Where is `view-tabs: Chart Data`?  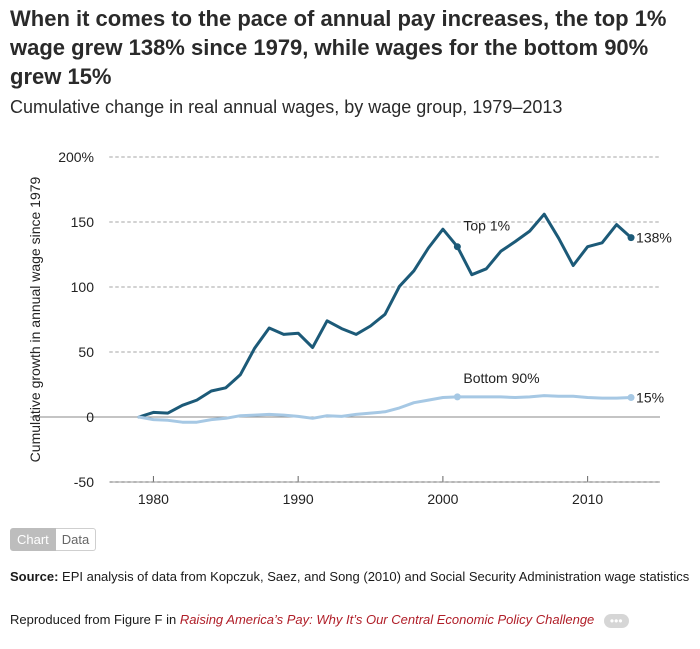 view-tabs: Chart Data is located at coordinates (53, 539).